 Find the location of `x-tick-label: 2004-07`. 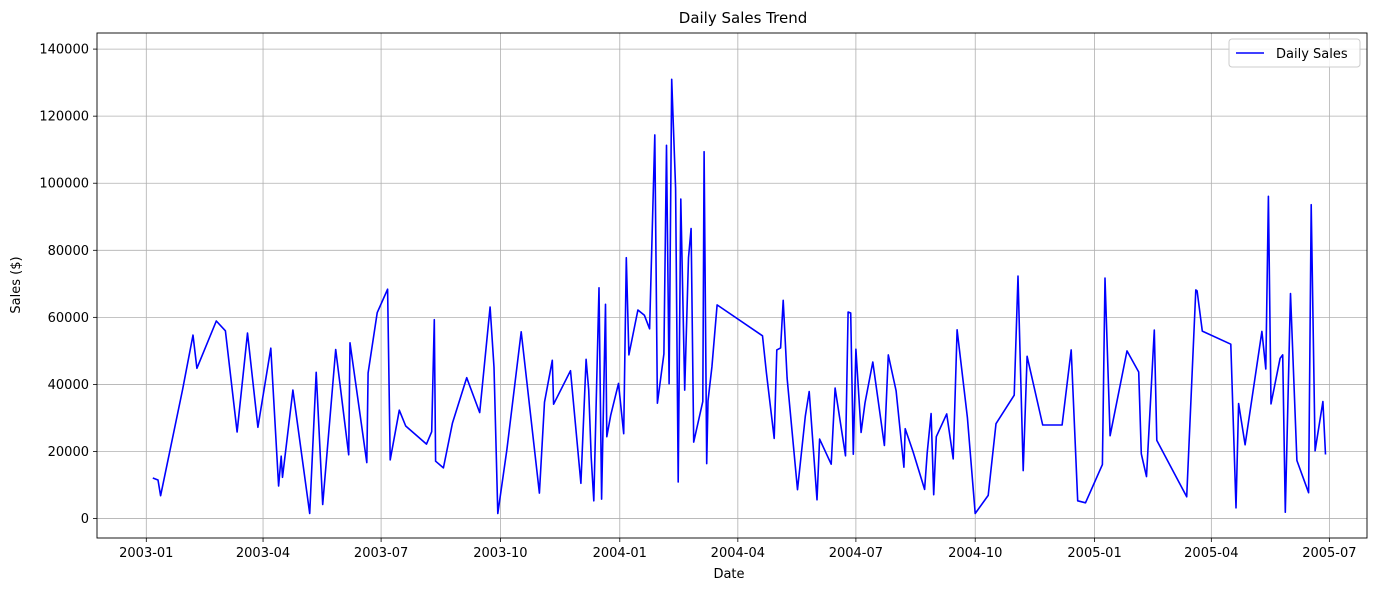

x-tick-label: 2004-07 is located at coordinates (856, 553).